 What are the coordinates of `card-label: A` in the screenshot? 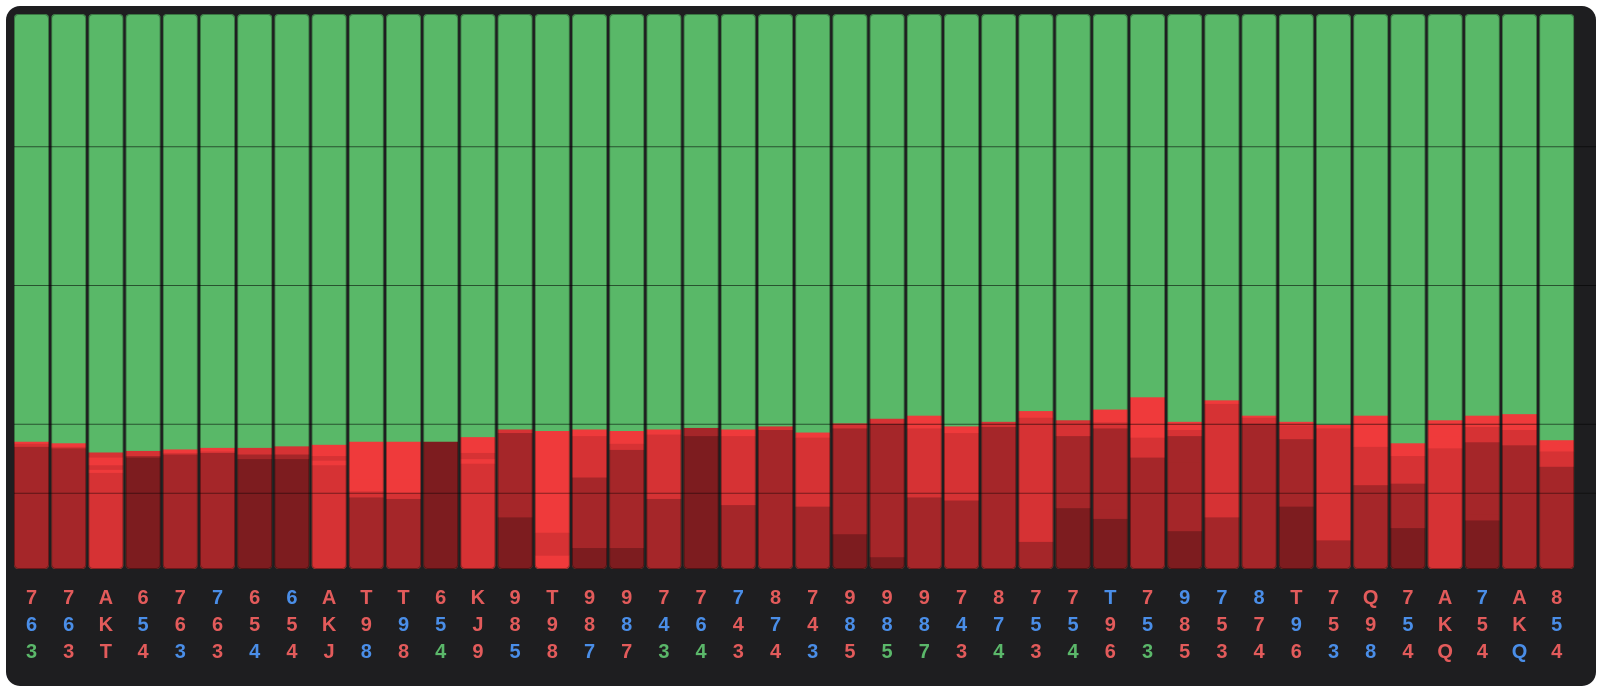 It's located at (106, 598).